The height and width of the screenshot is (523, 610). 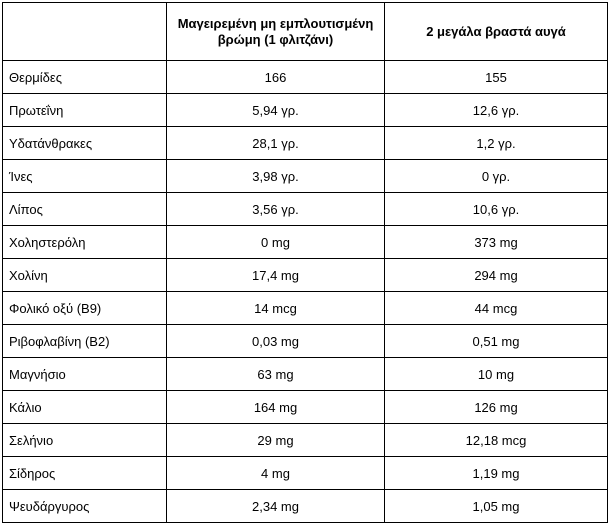 I want to click on table-row: Ίνες 3,98 γρ. 0 γρ., so click(x=305, y=176).